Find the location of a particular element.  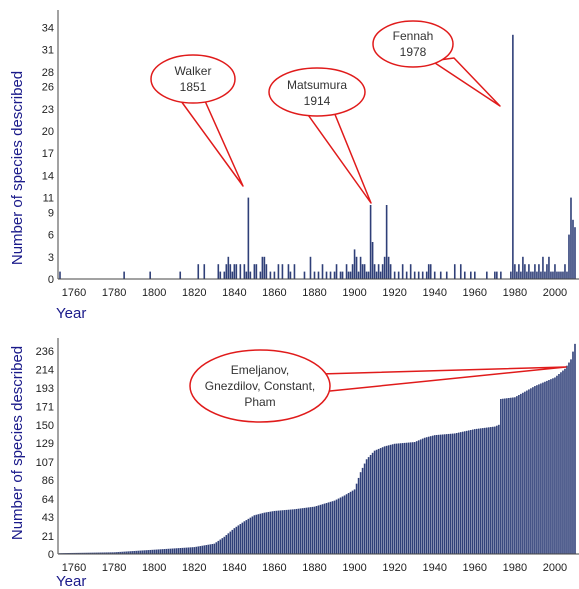

y-tick-label: 236 is located at coordinates (45, 352).